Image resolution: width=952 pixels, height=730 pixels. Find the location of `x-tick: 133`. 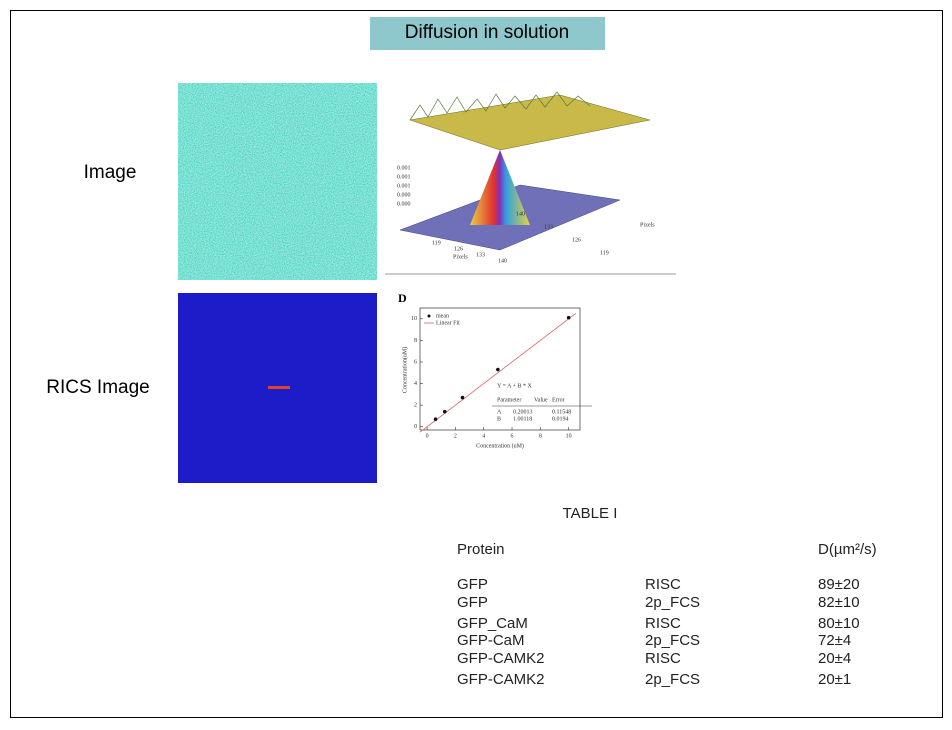

x-tick: 133 is located at coordinates (480, 255).